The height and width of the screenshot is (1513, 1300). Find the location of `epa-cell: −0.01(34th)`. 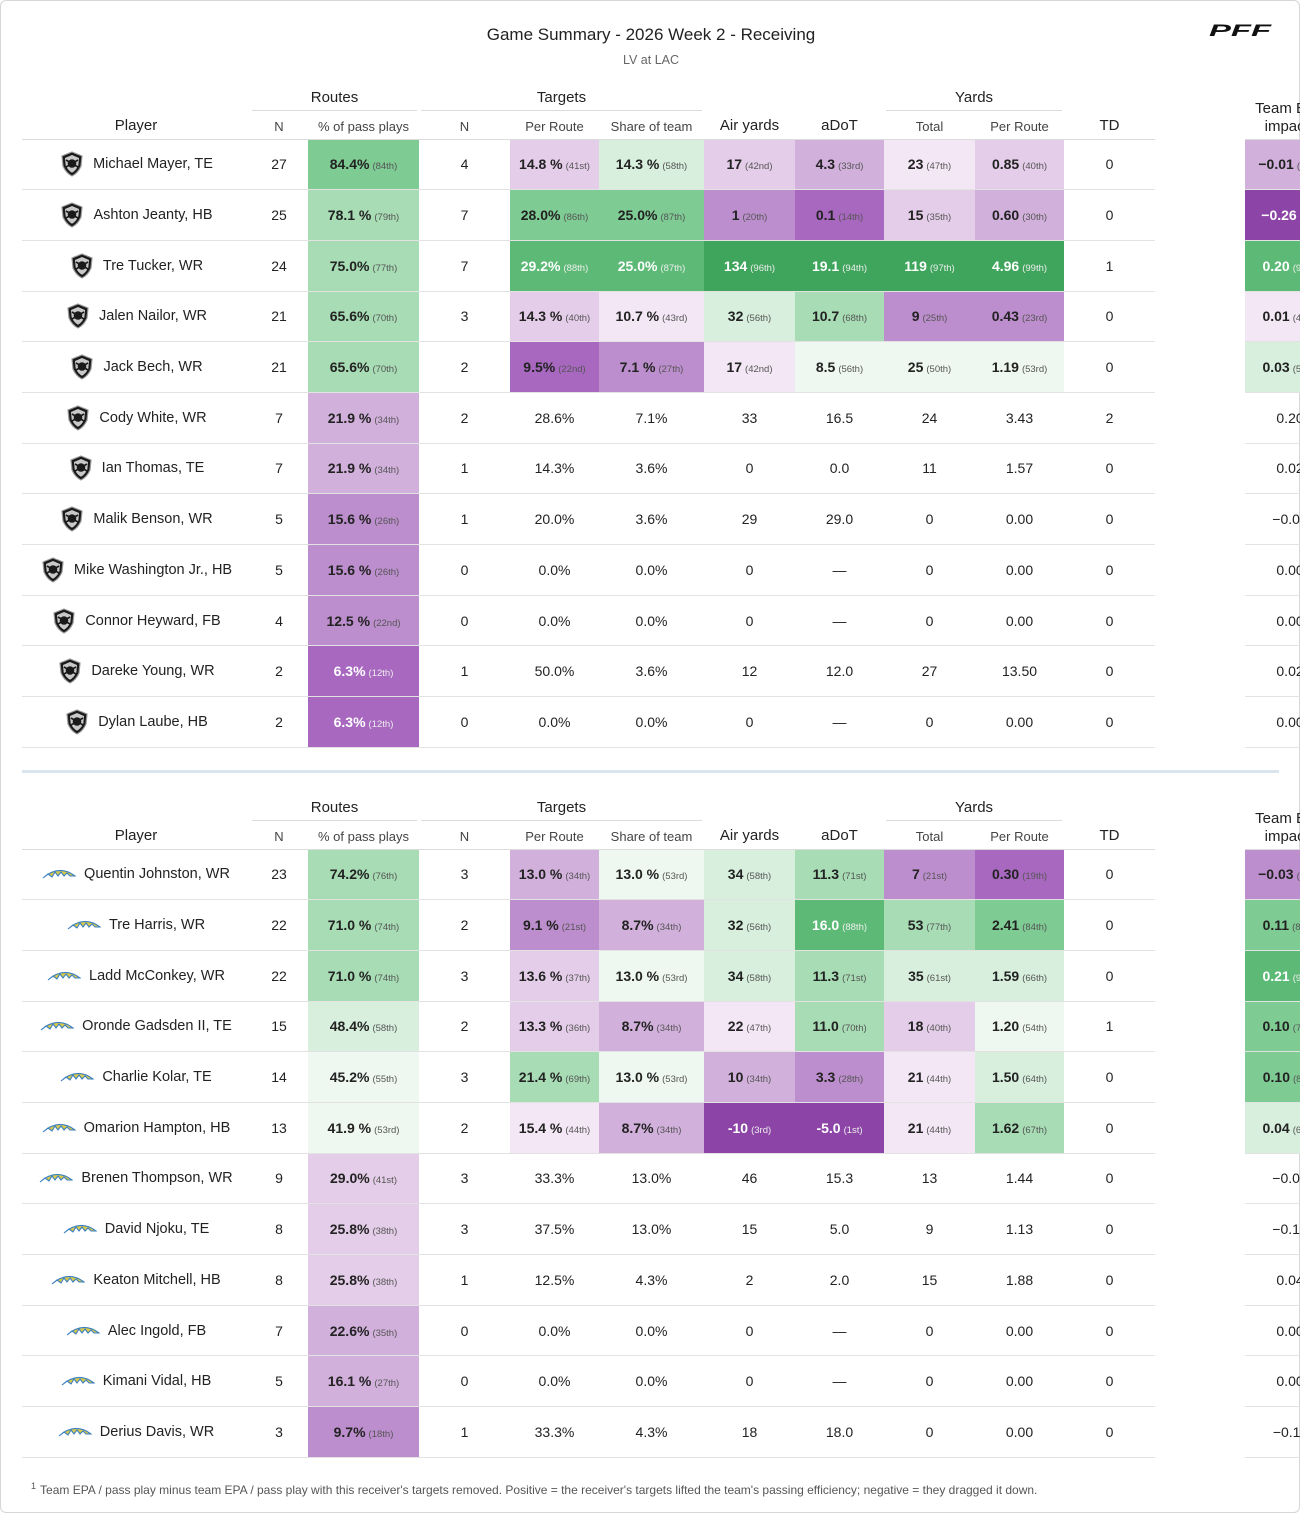

epa-cell: −0.01(34th) is located at coordinates (1272, 165).